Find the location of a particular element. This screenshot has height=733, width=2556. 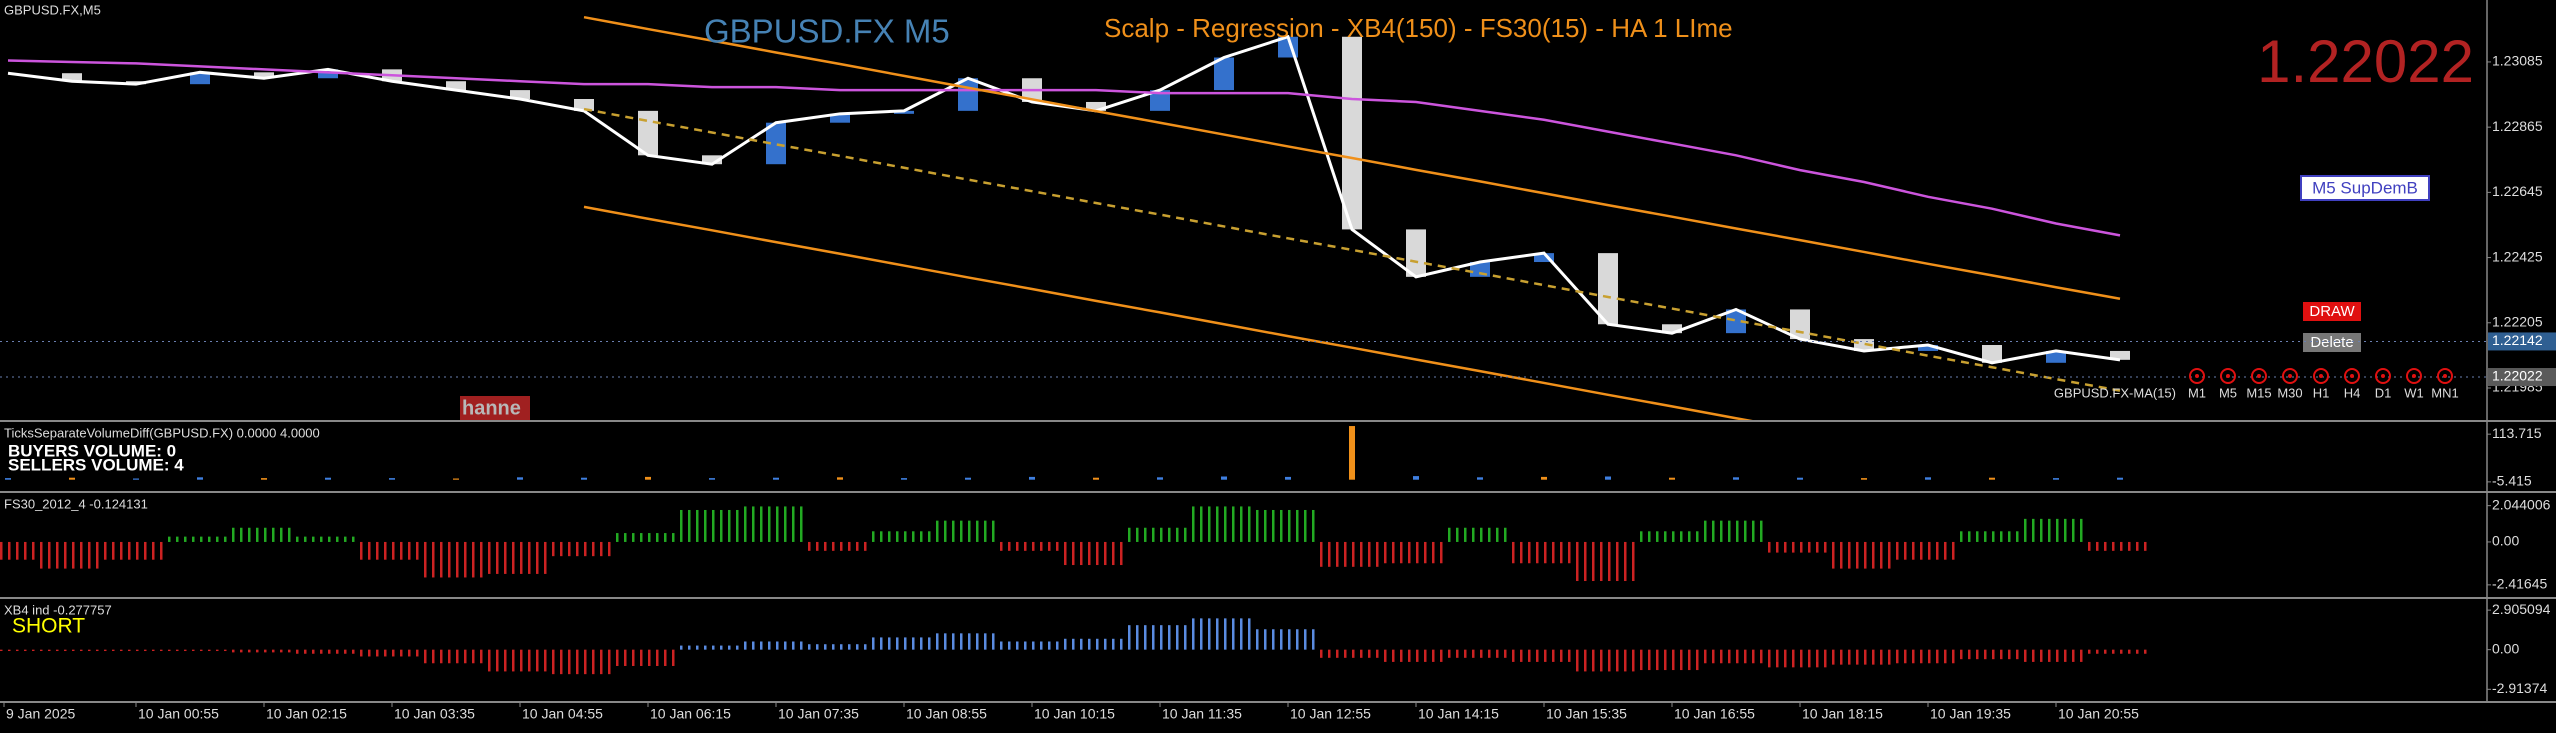

draw-label: DRAW is located at coordinates (2332, 311).